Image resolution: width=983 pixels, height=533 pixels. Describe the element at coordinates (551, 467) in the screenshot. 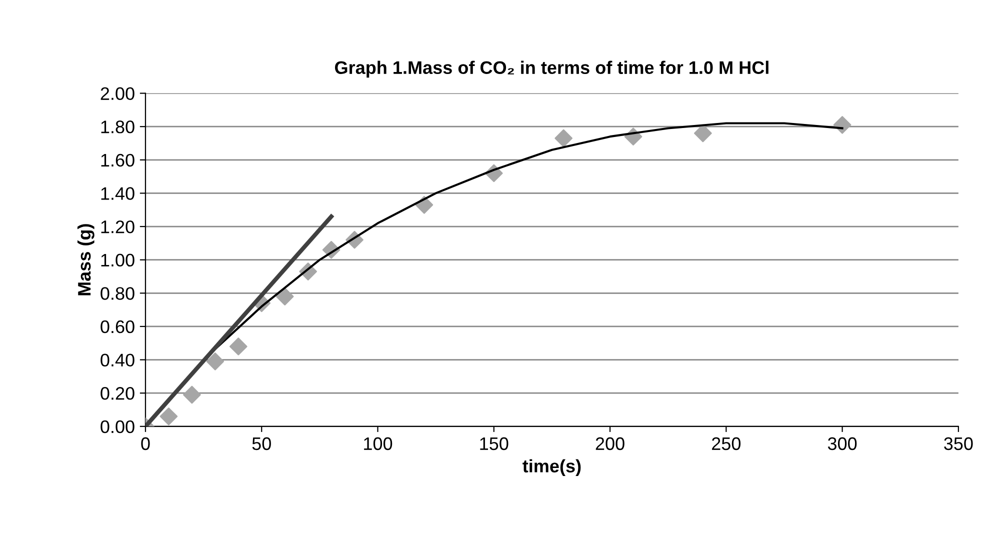

I see `x-axis-title: time(s)` at that location.